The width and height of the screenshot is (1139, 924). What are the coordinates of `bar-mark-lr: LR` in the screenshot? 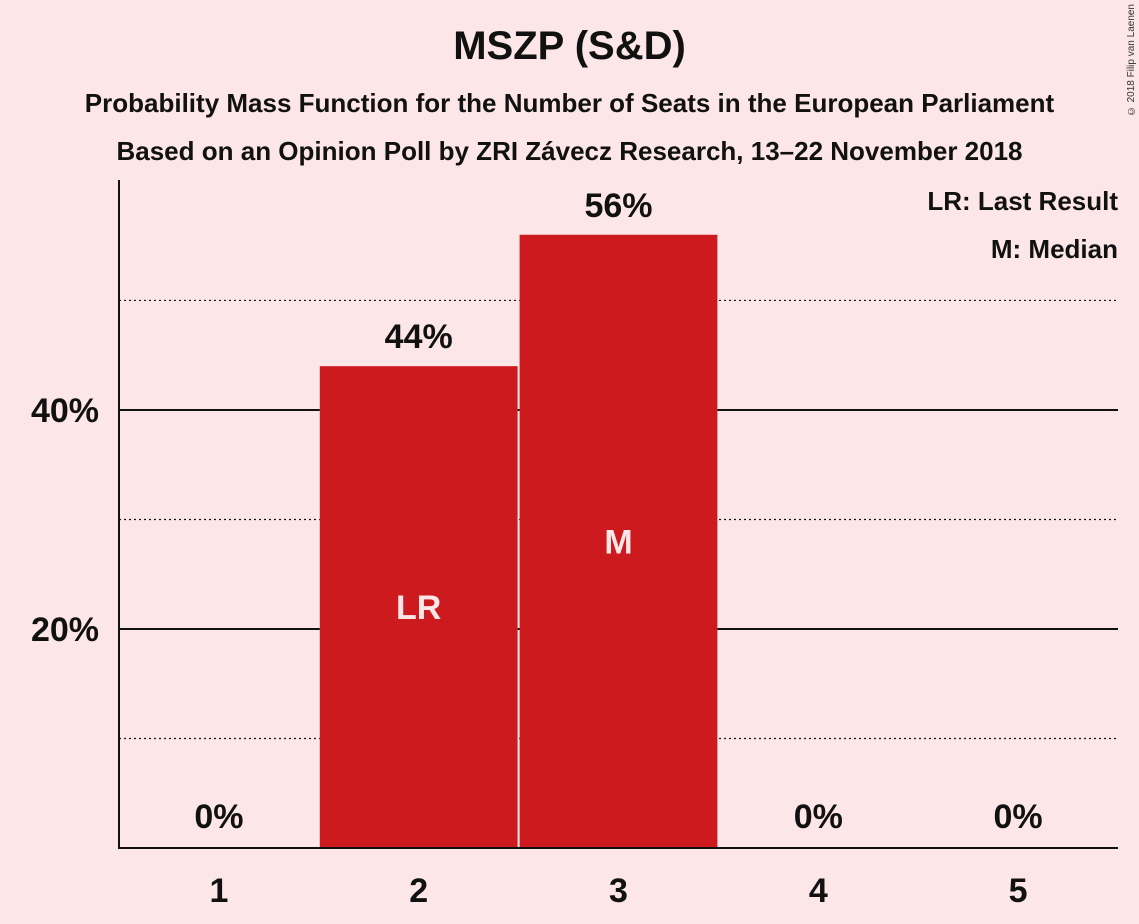 It's located at (418, 608).